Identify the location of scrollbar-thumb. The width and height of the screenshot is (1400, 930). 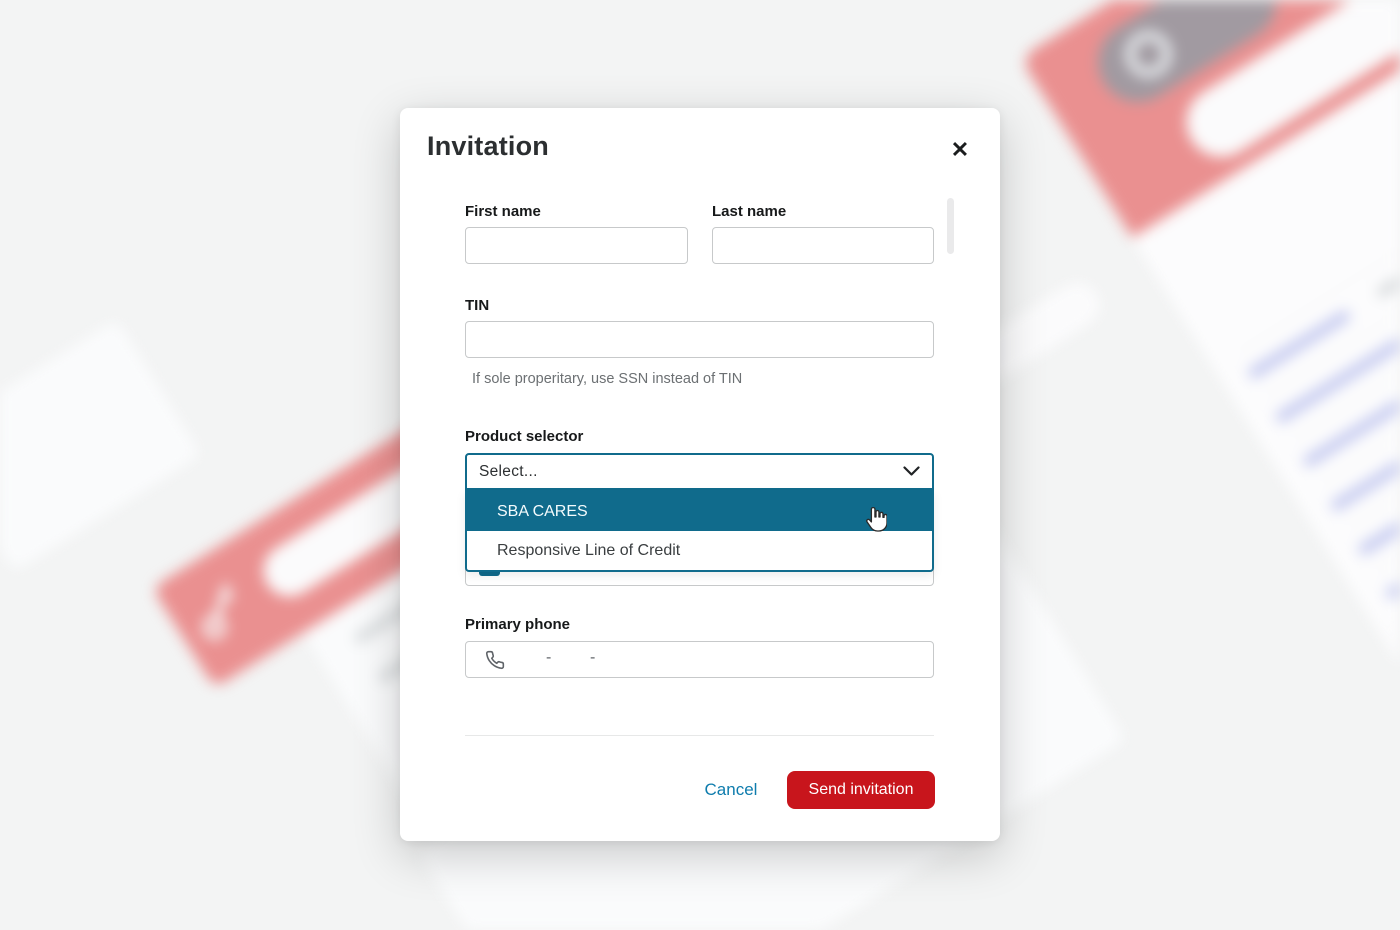
(950, 226).